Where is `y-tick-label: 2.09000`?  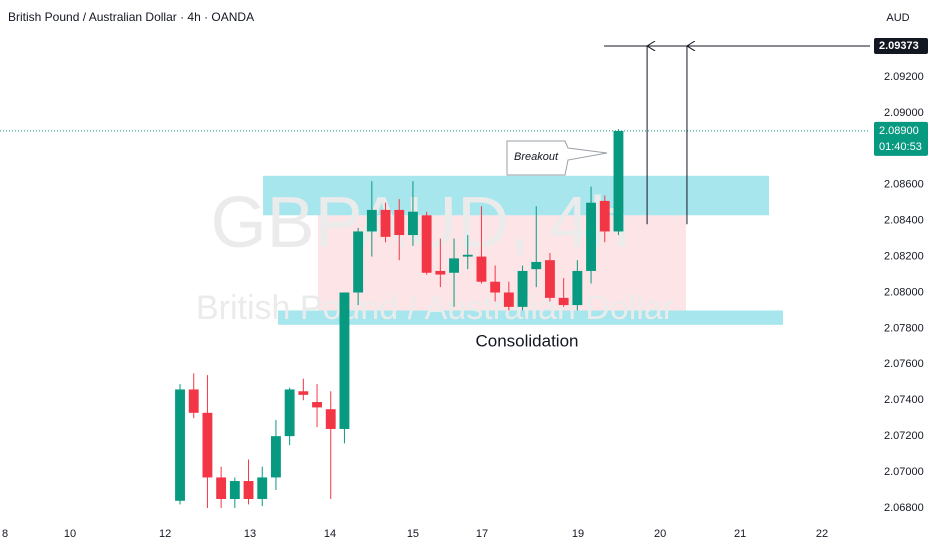
y-tick-label: 2.09000 is located at coordinates (904, 113).